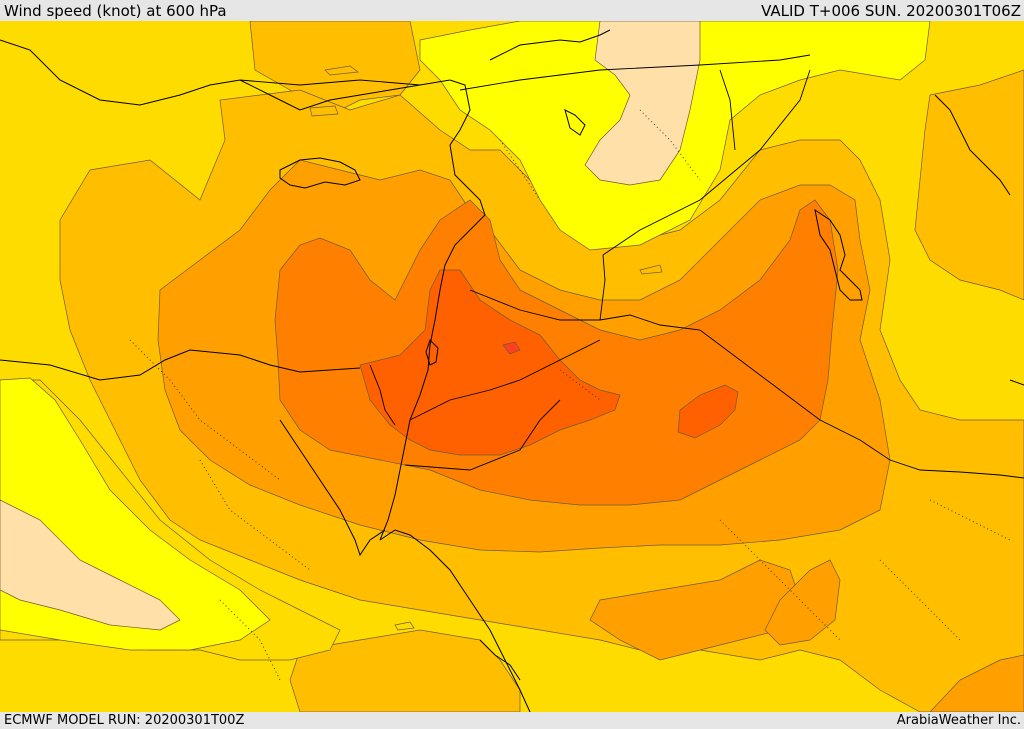 This screenshot has width=1024, height=729. Describe the element at coordinates (124, 720) in the screenshot. I see `model-run-label: ECMWF MODEL RUN: 20200301T00Z` at that location.